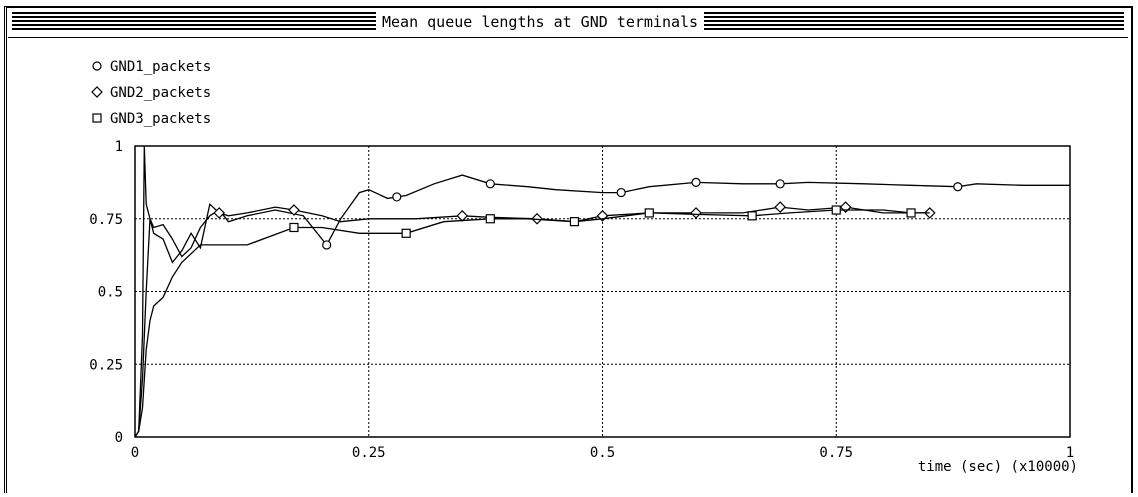 The width and height of the screenshot is (1138, 497). Describe the element at coordinates (369, 453) in the screenshot. I see `x-tick-label: 0.25` at that location.